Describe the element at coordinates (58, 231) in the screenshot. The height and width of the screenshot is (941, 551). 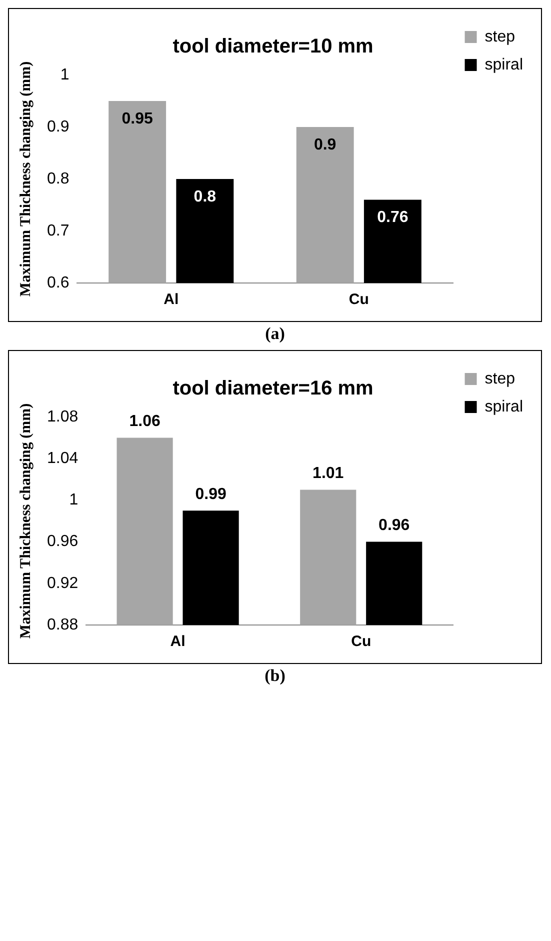
I see `y-tick-label: 0.7` at that location.